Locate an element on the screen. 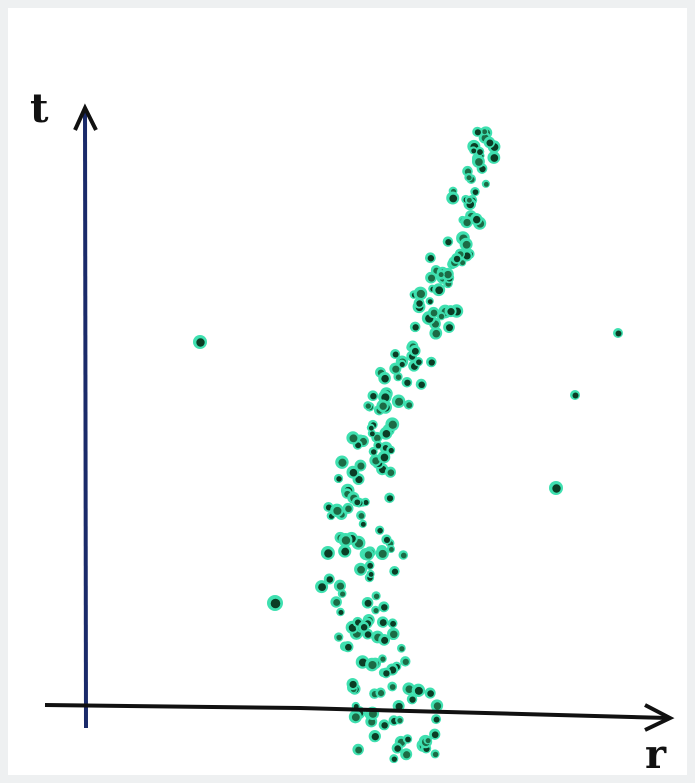  y-axis is located at coordinates (85, 420).